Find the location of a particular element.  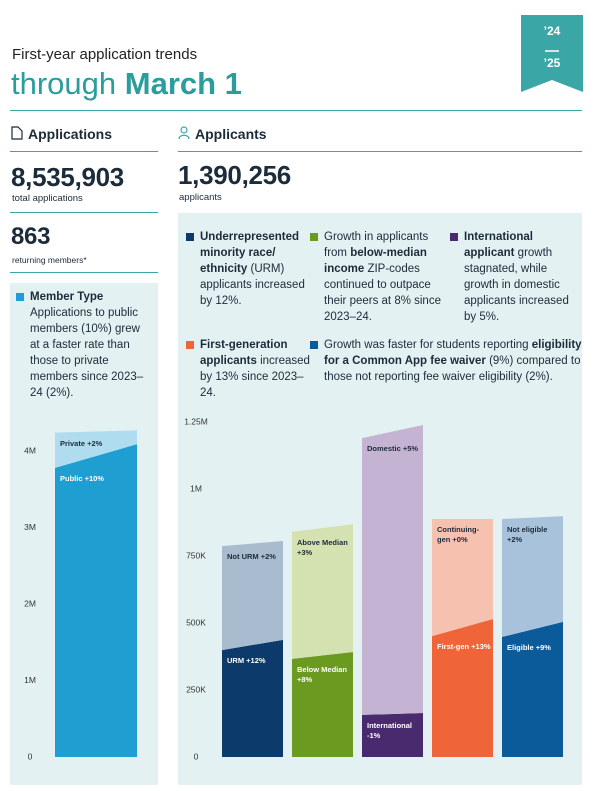

segment-label: URM +12% is located at coordinates (246, 661).